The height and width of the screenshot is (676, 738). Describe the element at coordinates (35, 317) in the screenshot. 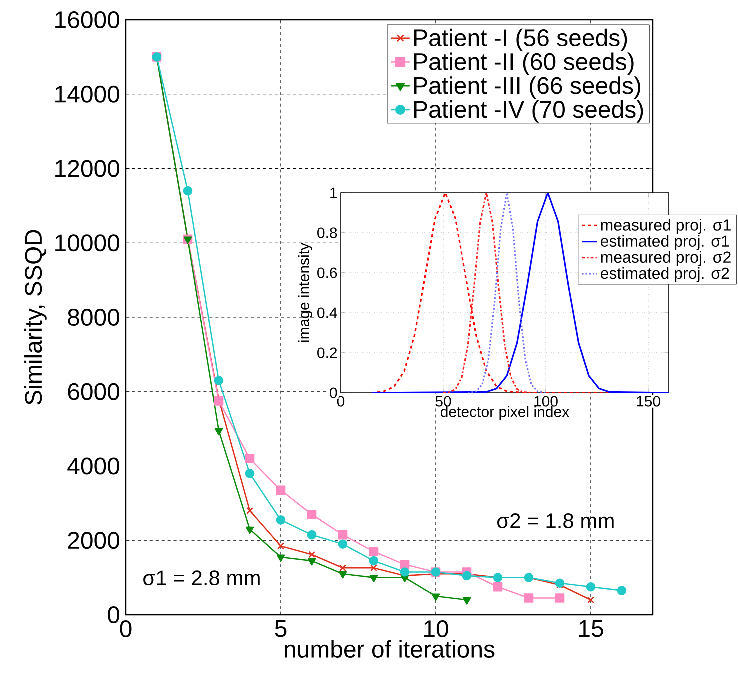

I see `y-axis-title: Similarity, SSQD` at that location.